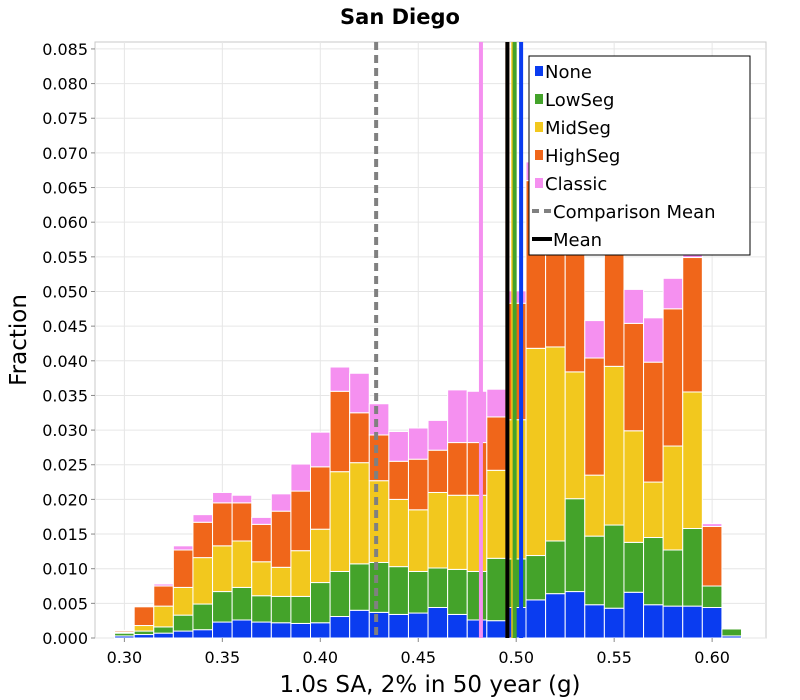 The height and width of the screenshot is (700, 800). I want to click on legend-label-comparison-mean: Comparison Mean, so click(634, 212).